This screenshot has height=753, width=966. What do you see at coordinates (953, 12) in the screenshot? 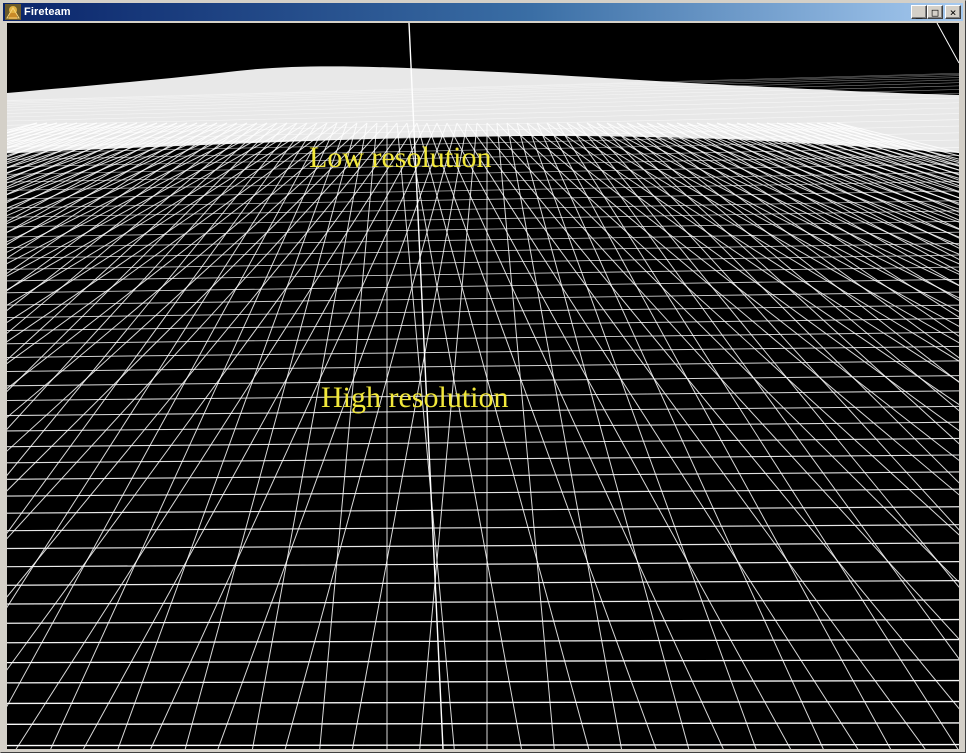
I see `close-button: ×` at bounding box center [953, 12].